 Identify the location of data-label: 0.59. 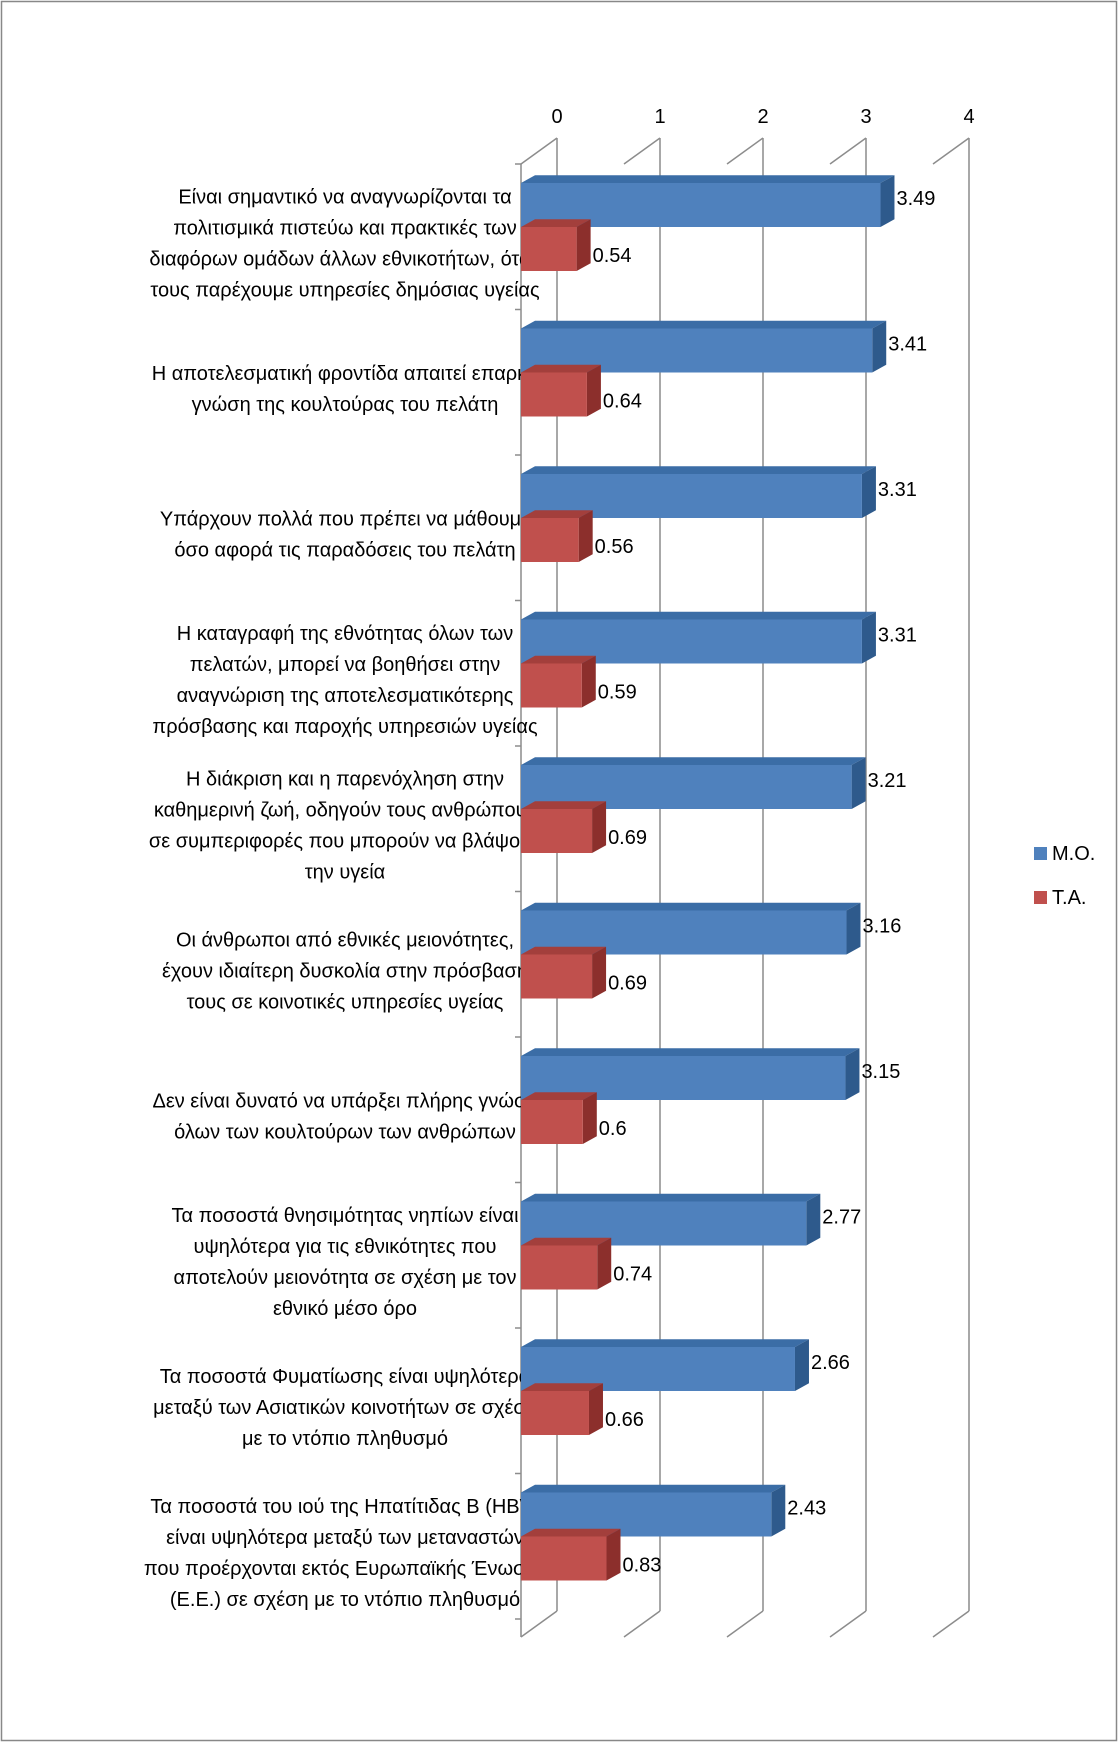
(617, 693).